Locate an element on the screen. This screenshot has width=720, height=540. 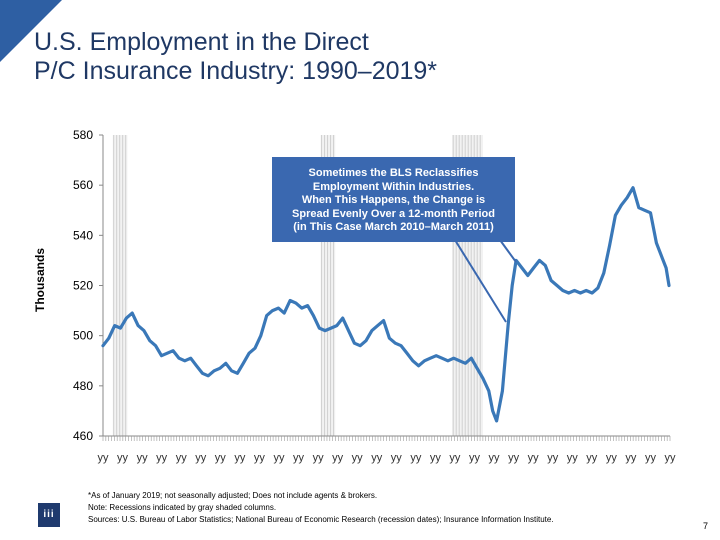
y-tick-label-460: 460 is located at coordinates (83, 436).